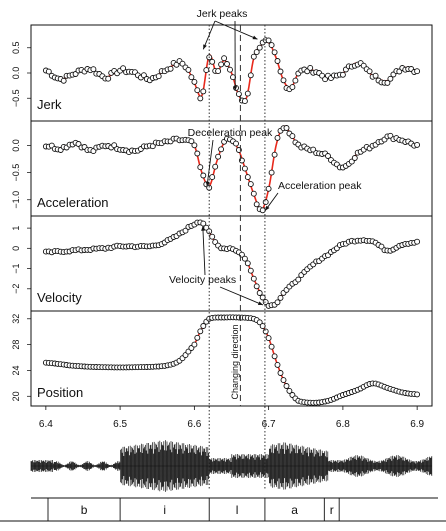 This screenshot has height=531, width=446. Describe the element at coordinates (16, 228) in the screenshot. I see `ytick-label-velocity: 1` at that location.